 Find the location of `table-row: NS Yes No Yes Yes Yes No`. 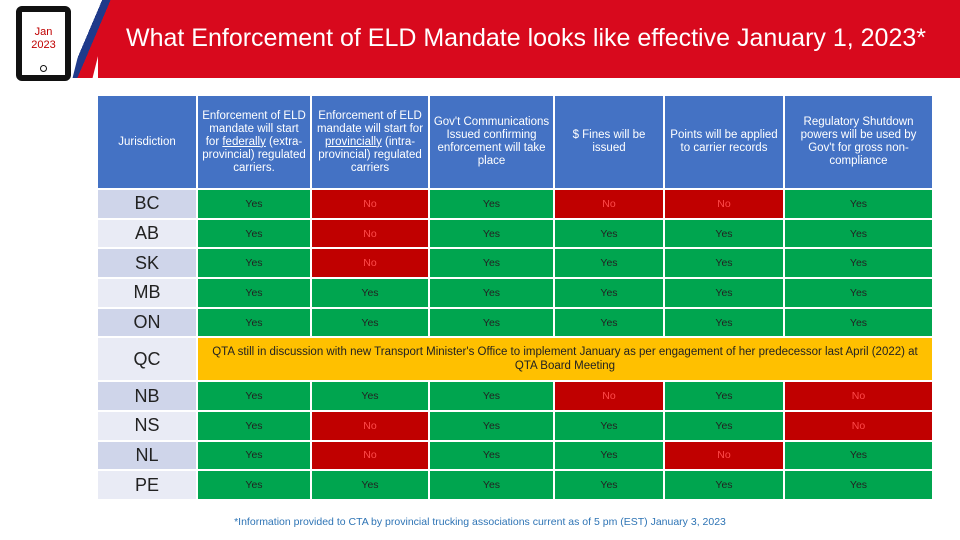

table-row: NS Yes No Yes Yes Yes No is located at coordinates (515, 425).